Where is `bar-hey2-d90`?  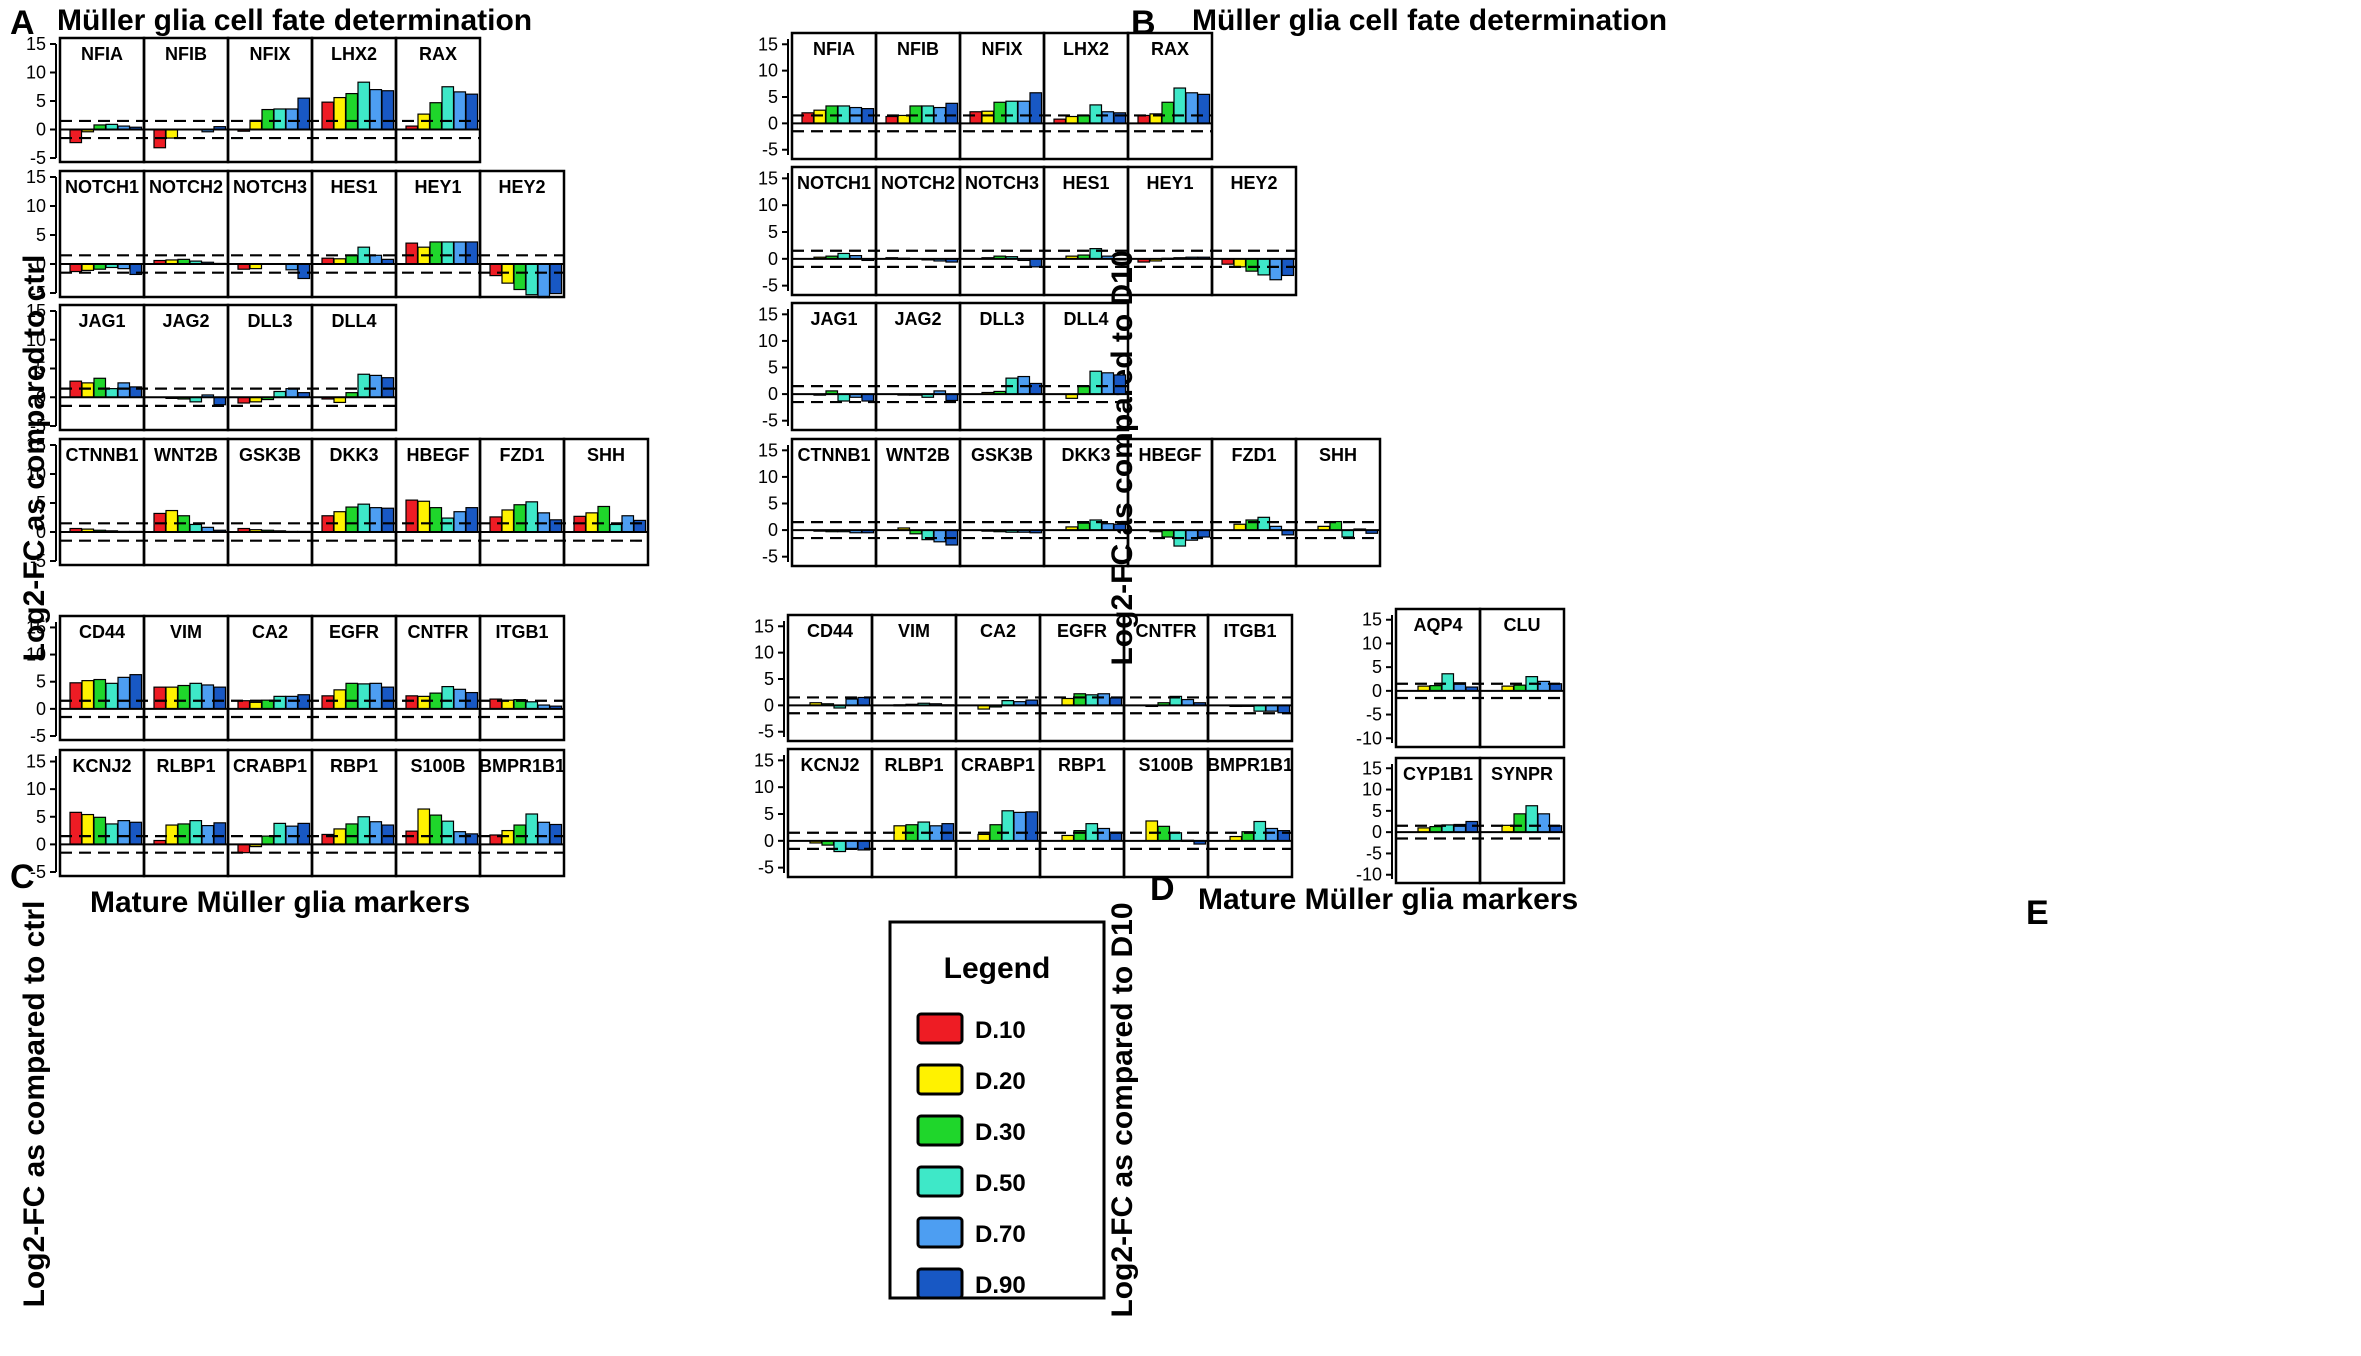 bar-hey2-d90 is located at coordinates (556, 279).